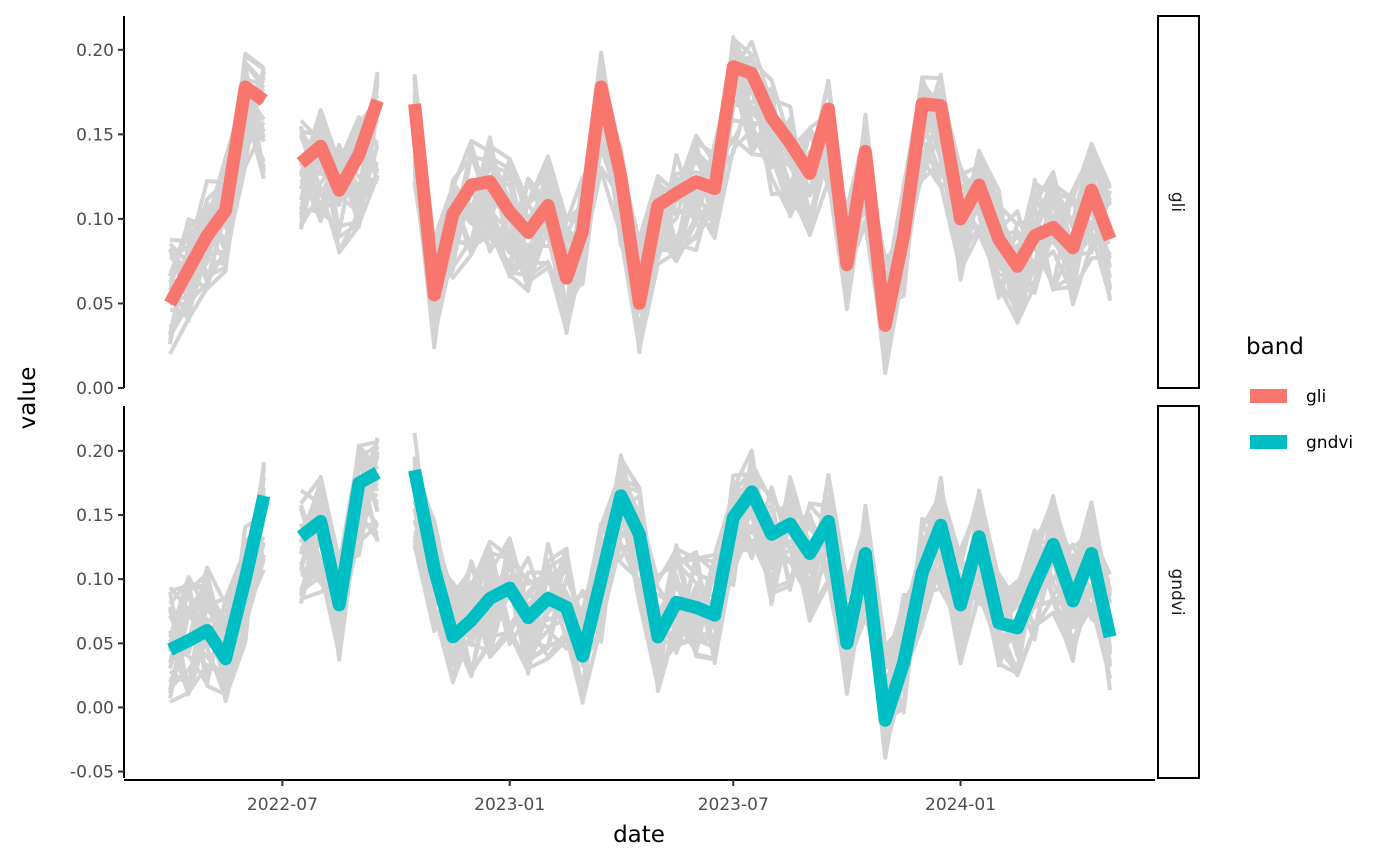 The width and height of the screenshot is (1400, 865). I want to click on legend-label-gndvi: gndvi, so click(1329, 443).